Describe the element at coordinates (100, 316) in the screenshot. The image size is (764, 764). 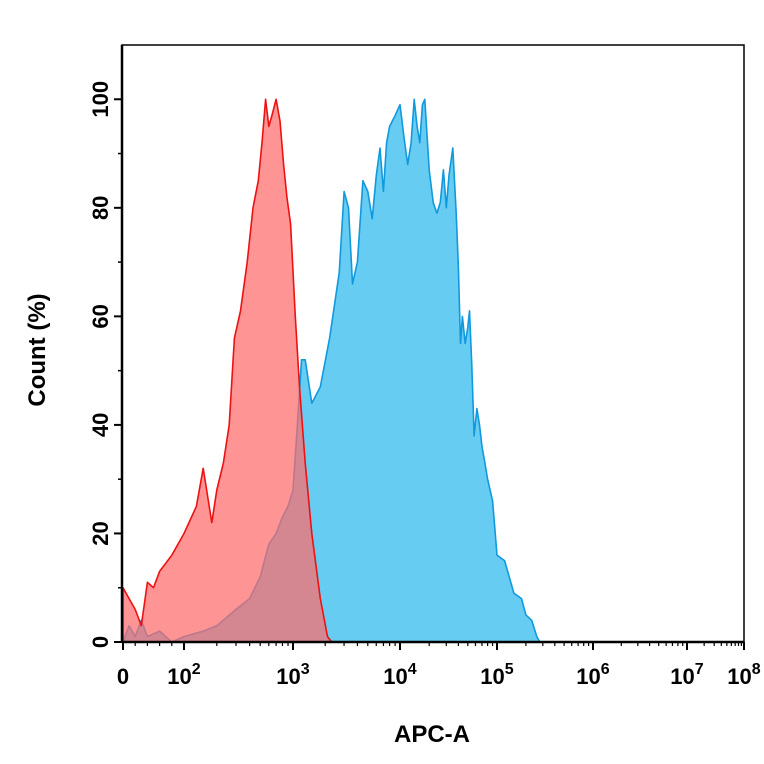
I see `y-tick-label: 60` at that location.